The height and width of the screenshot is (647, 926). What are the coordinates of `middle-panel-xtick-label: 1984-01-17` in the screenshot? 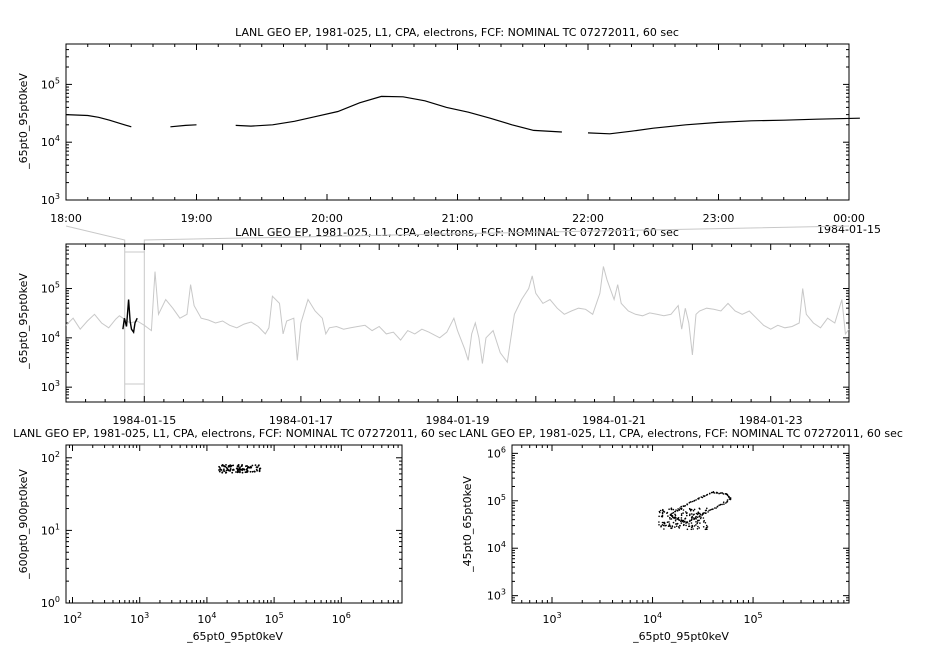 It's located at (301, 420).